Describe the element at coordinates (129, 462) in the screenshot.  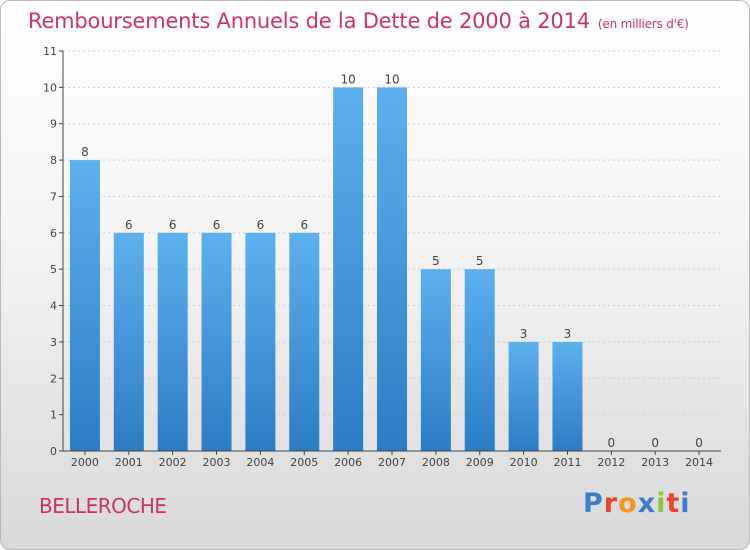
I see `x-tick-label: 2001` at that location.